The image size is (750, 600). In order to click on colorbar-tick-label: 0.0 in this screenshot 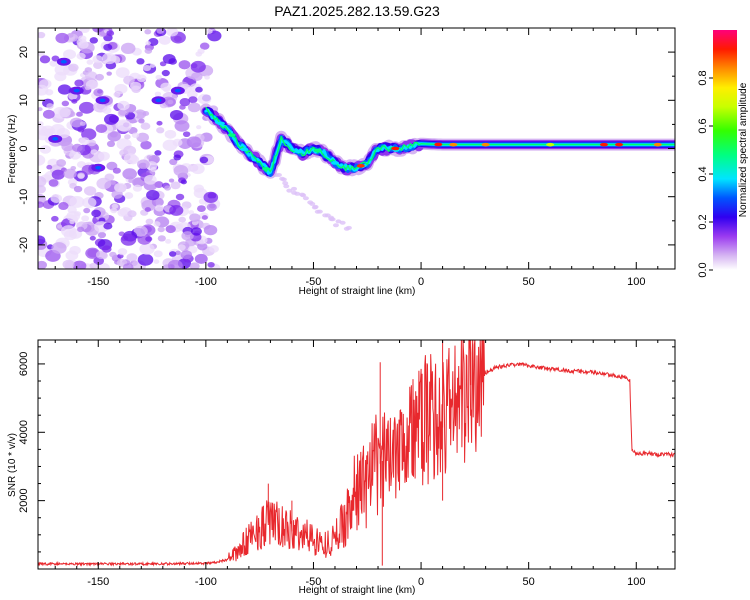, I will do `click(703, 269)`.